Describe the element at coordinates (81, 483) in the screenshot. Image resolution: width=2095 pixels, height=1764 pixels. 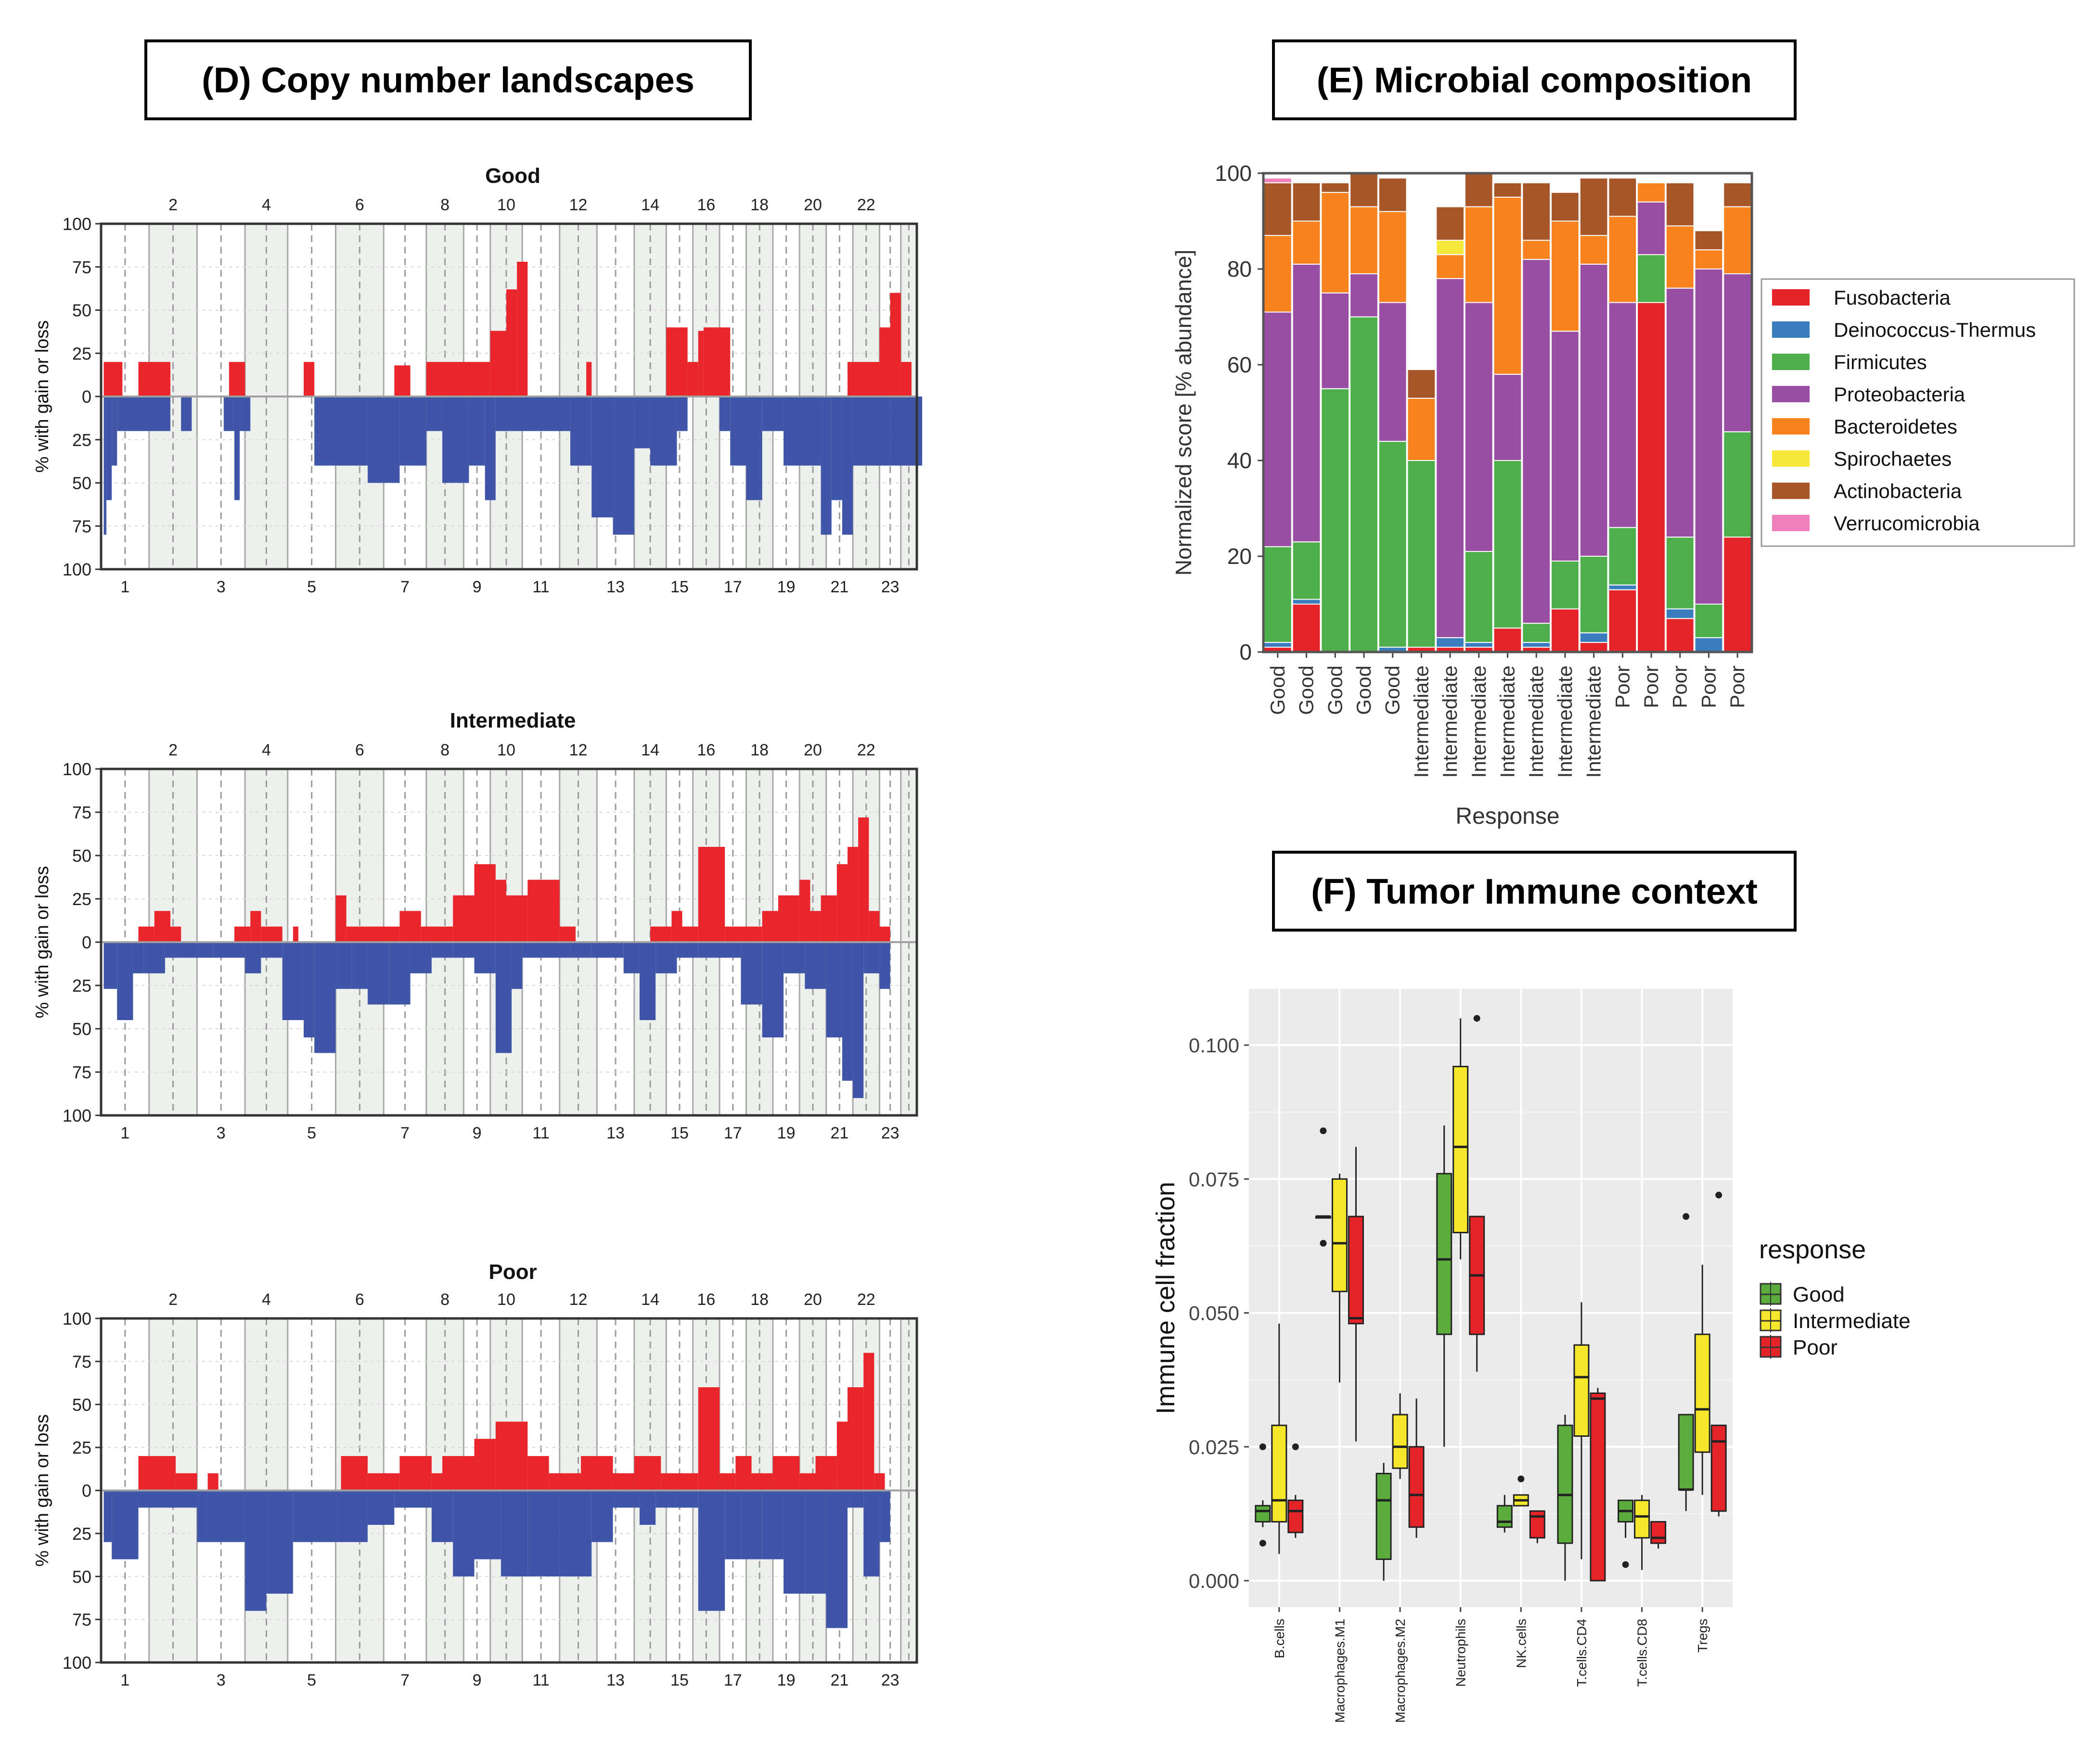
I see `y-tick-label: 50` at that location.